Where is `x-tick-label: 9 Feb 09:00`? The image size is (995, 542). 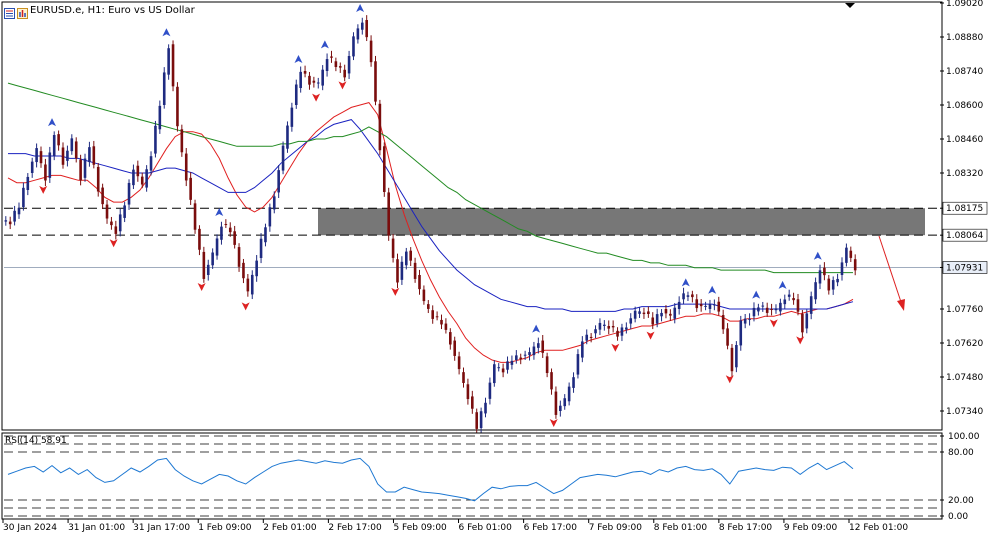 x-tick-label: 9 Feb 09:00 is located at coordinates (811, 528).